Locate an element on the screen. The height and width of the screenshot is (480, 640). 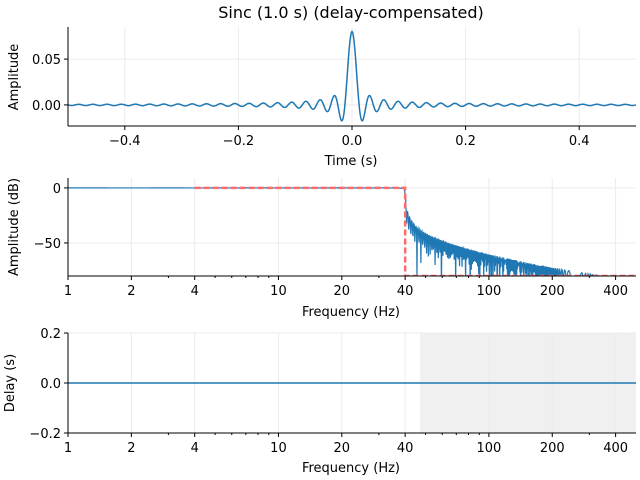
y-axis-label-amplitude: Amplitude is located at coordinates (14, 77).